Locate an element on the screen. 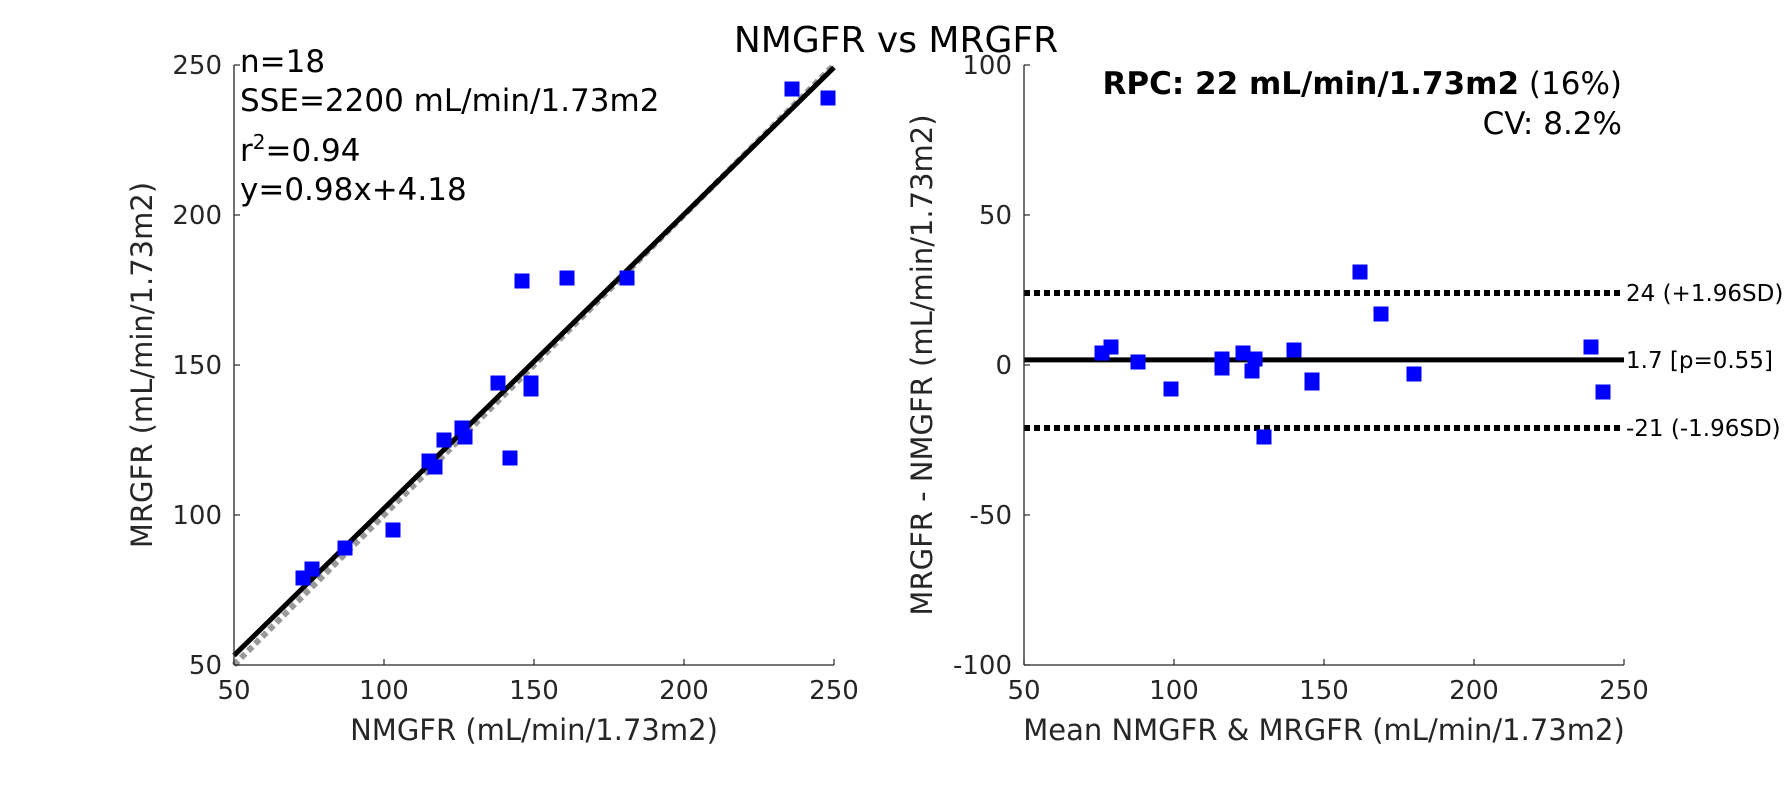  y-tick-label: -50 is located at coordinates (991, 516).